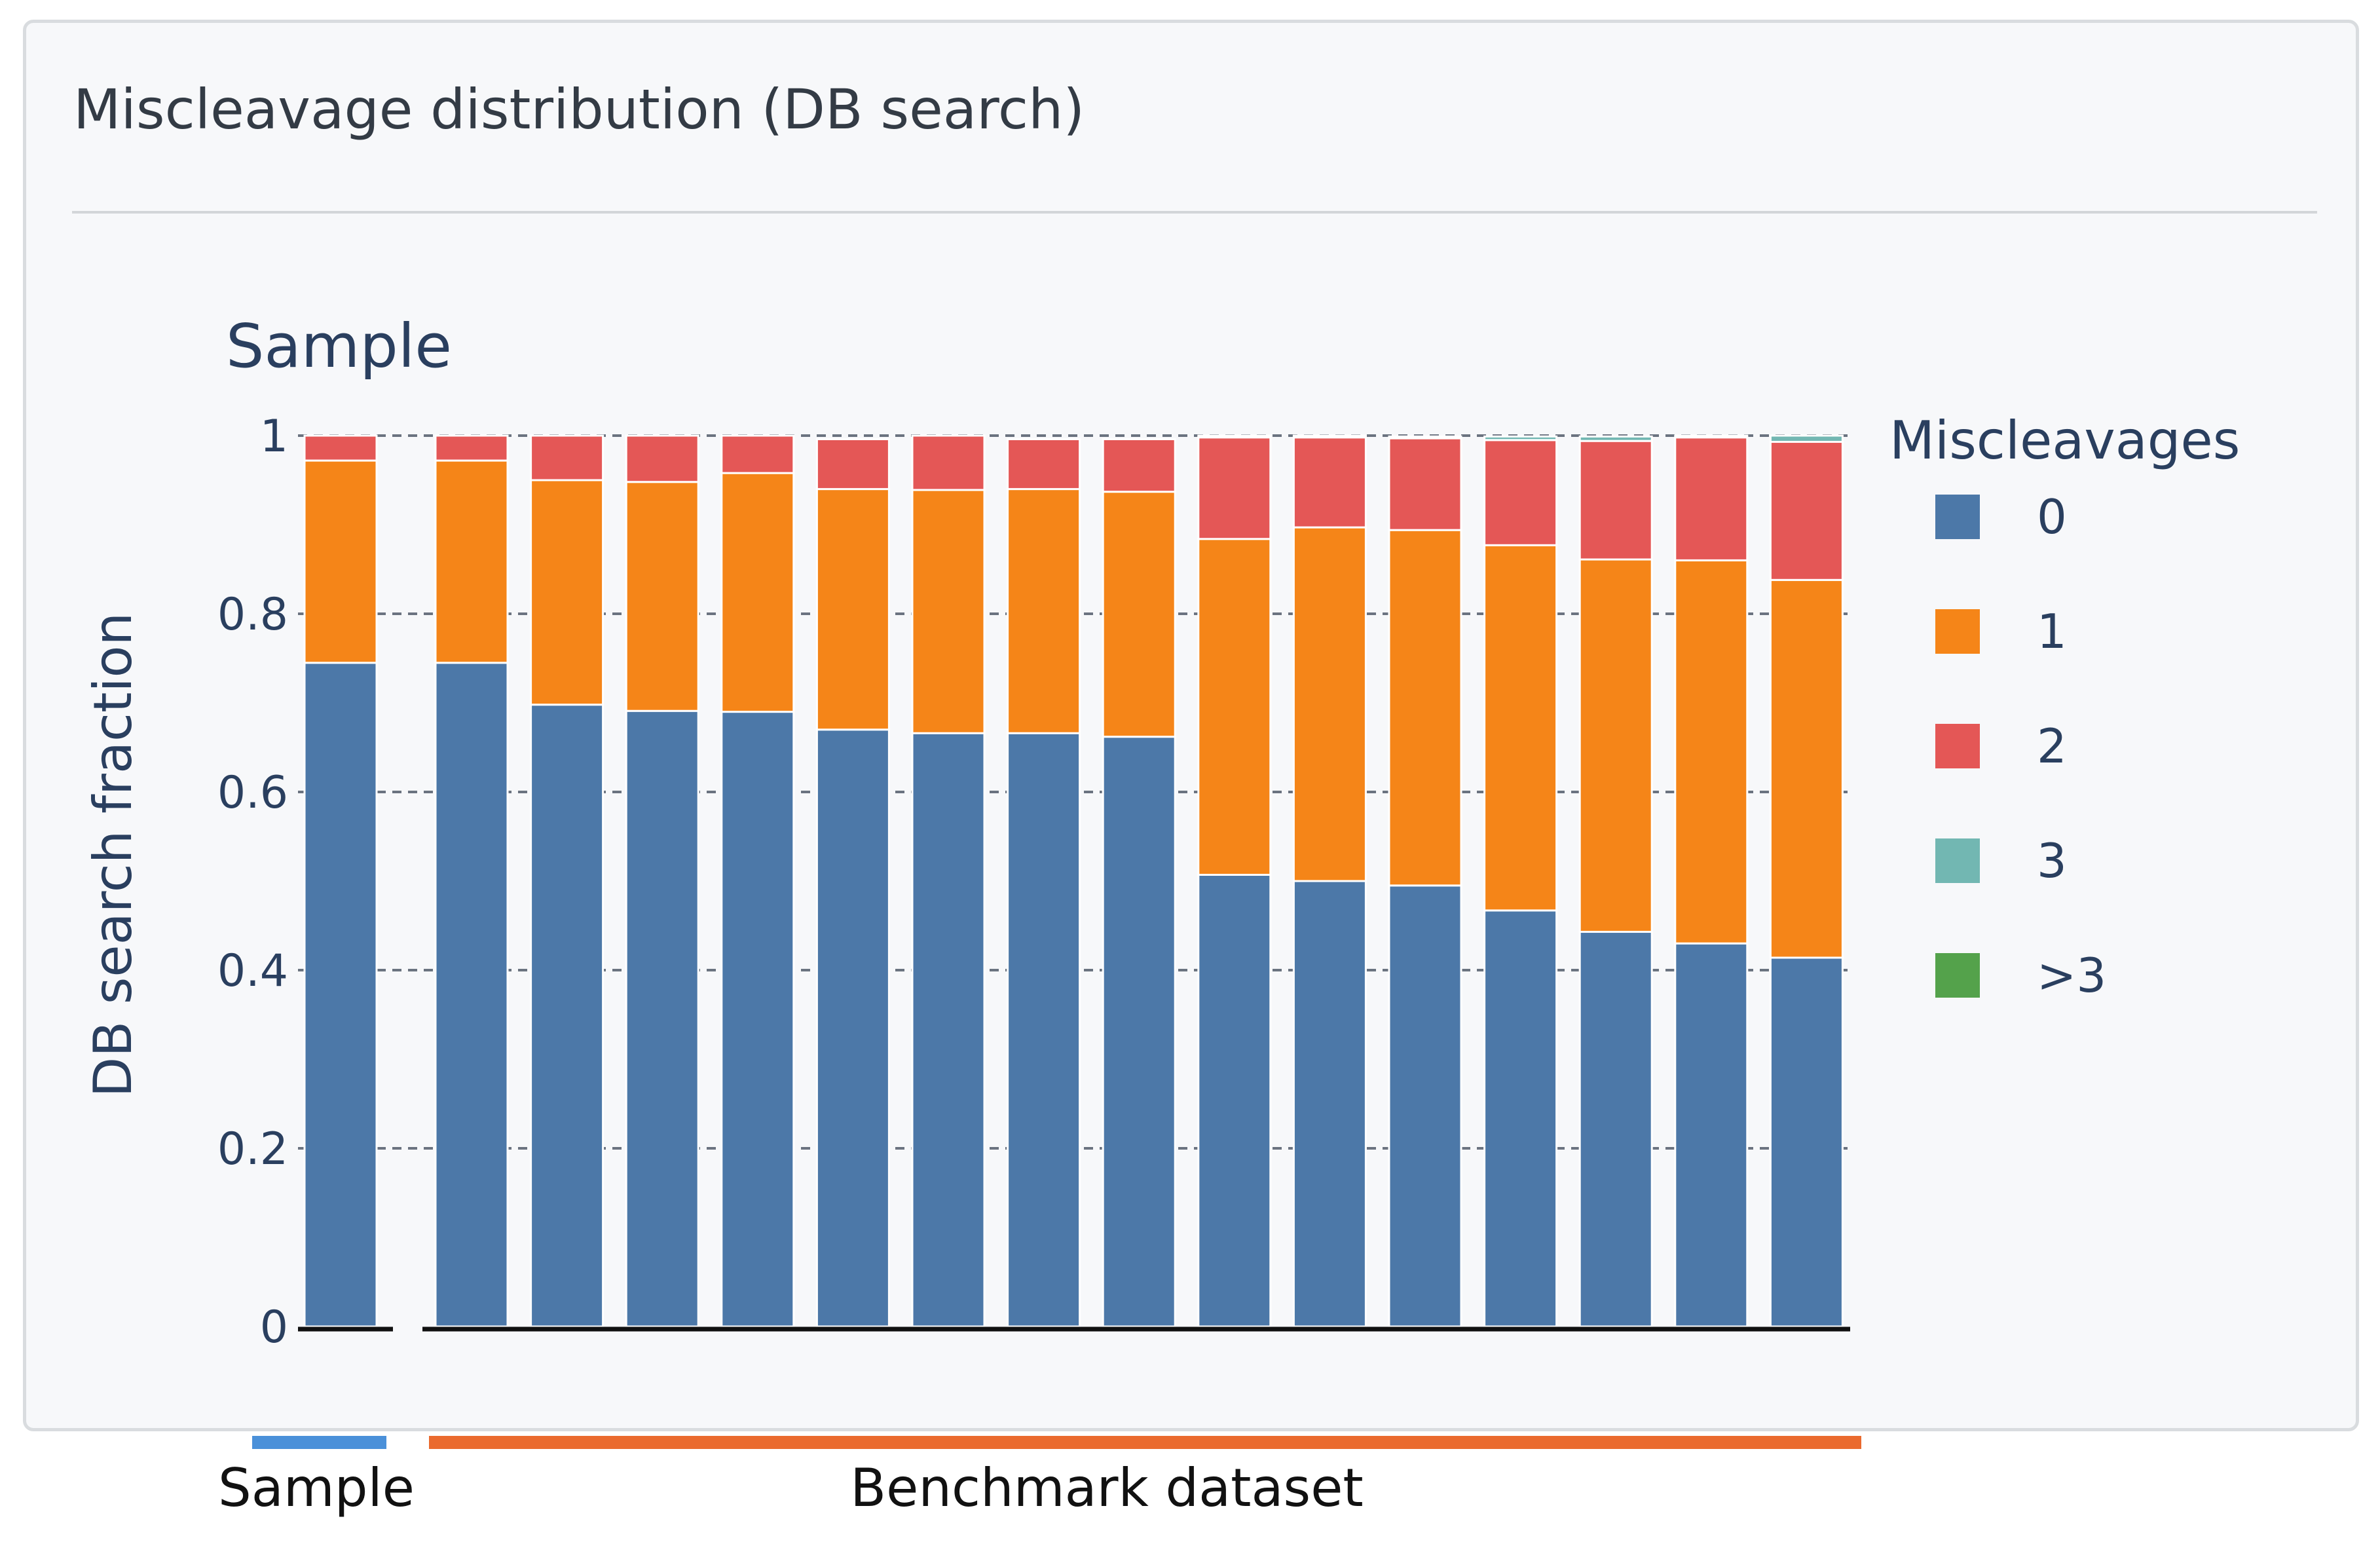 The image size is (2380, 1561). What do you see at coordinates (2064, 706) in the screenshot?
I see `legend: Miscleavages 0 1 2 3 >3` at bounding box center [2064, 706].